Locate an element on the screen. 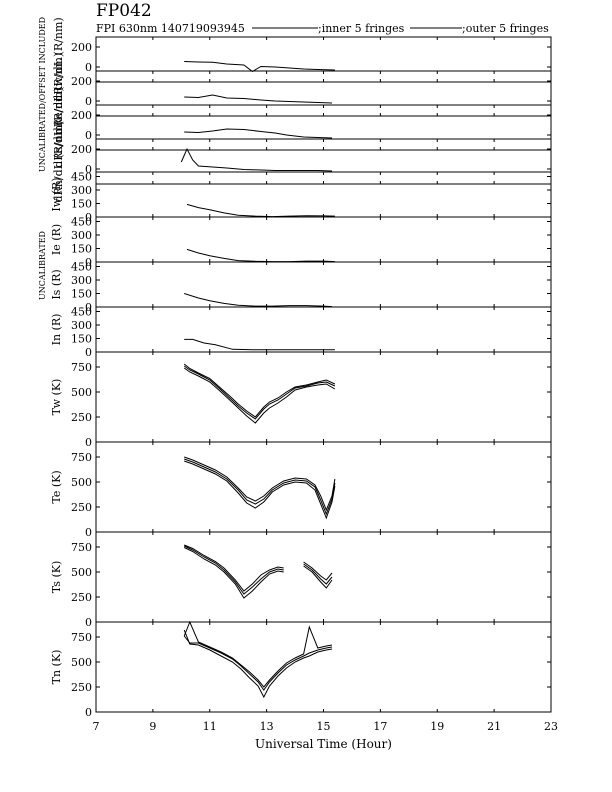 The image size is (612, 792). y-axis-label: In (R) is located at coordinates (56, 330).